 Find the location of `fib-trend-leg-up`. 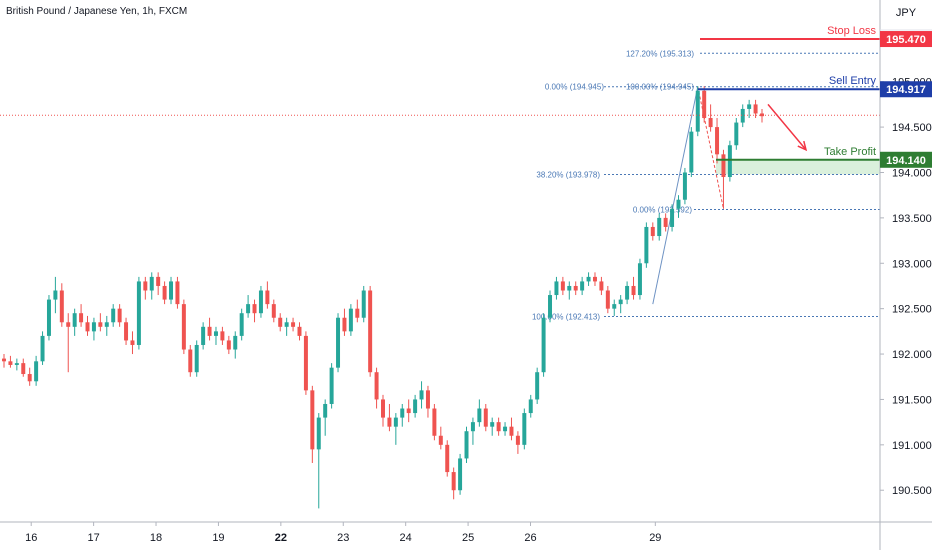

fib-trend-leg-up is located at coordinates (675, 195).